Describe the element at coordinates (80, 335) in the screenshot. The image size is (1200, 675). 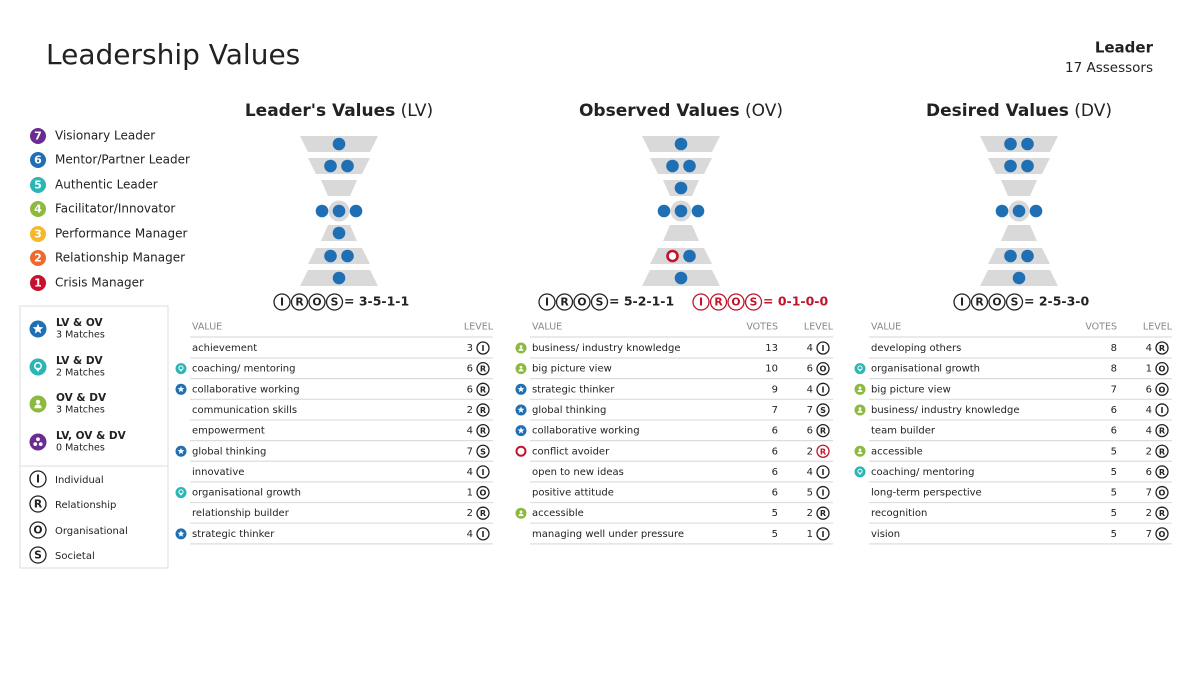
I see `match-count: 3 Matches` at that location.